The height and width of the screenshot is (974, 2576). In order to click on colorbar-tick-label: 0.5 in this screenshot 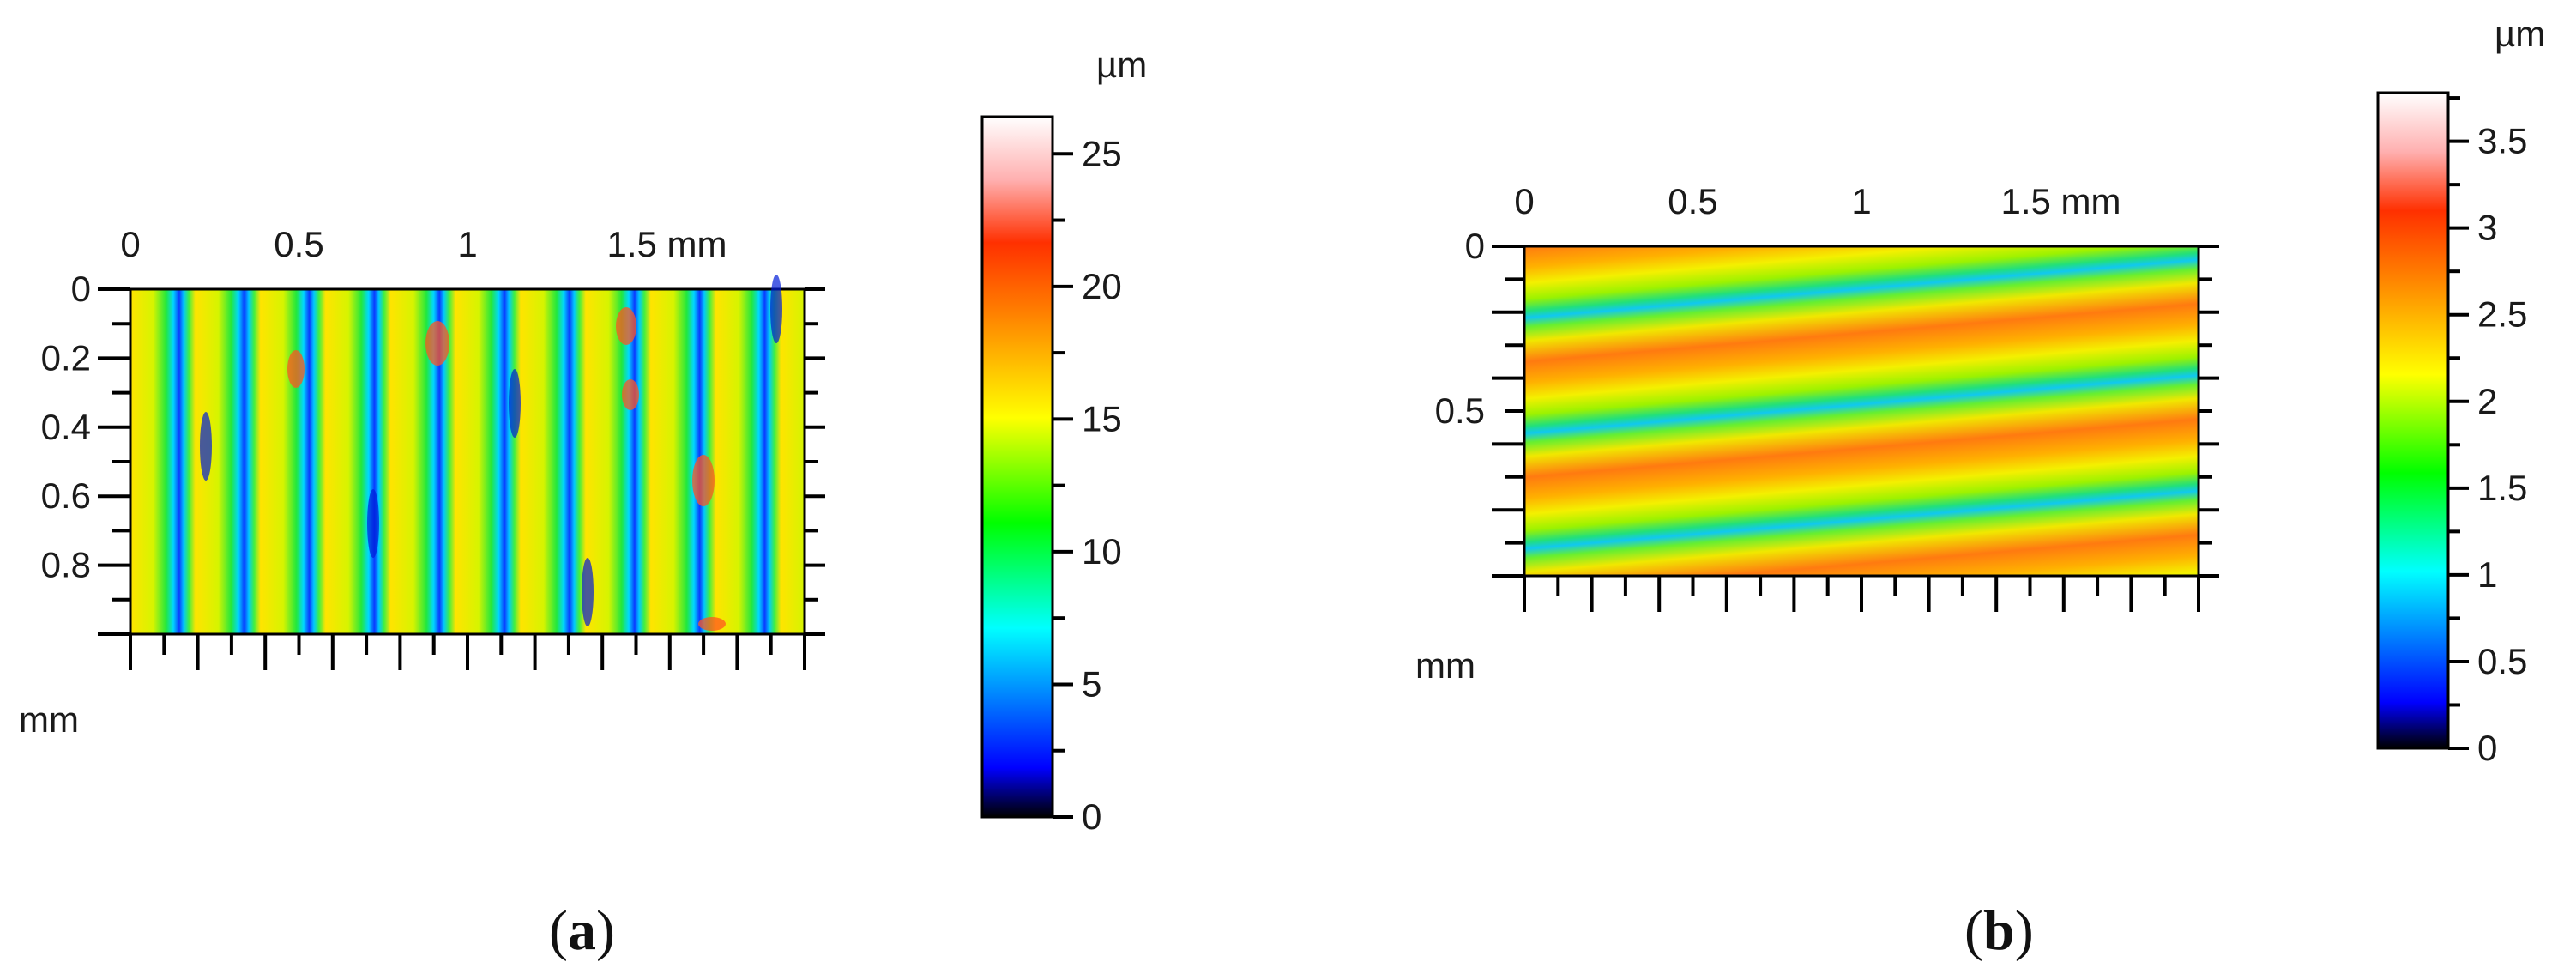, I will do `click(2502, 661)`.